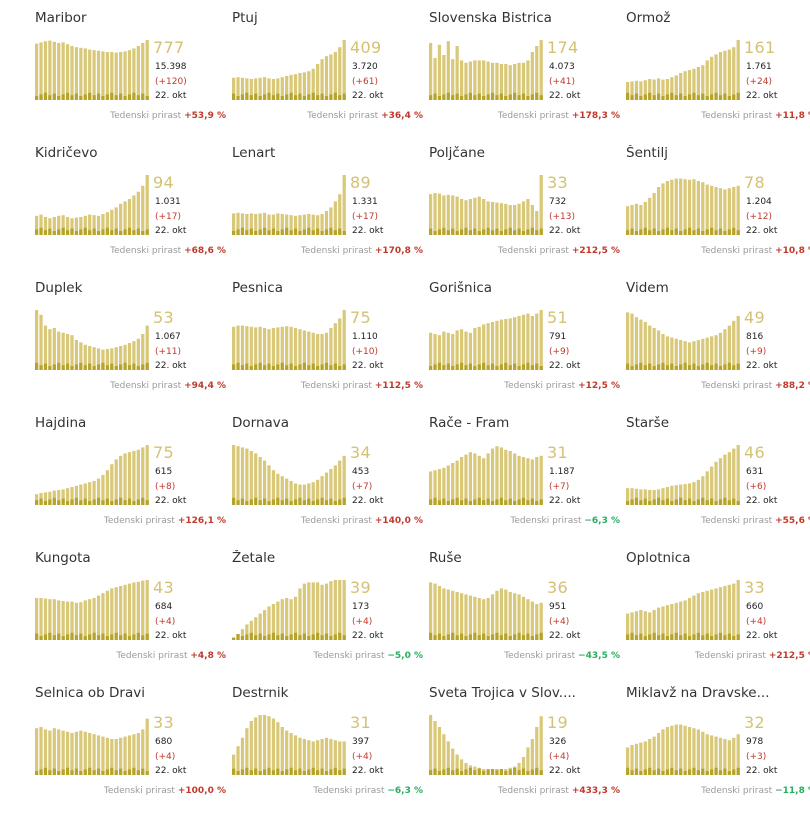 The height and width of the screenshot is (815, 810). What do you see at coordinates (792, 386) in the screenshot?
I see `weekly-growth-value: +88,2 %` at bounding box center [792, 386].